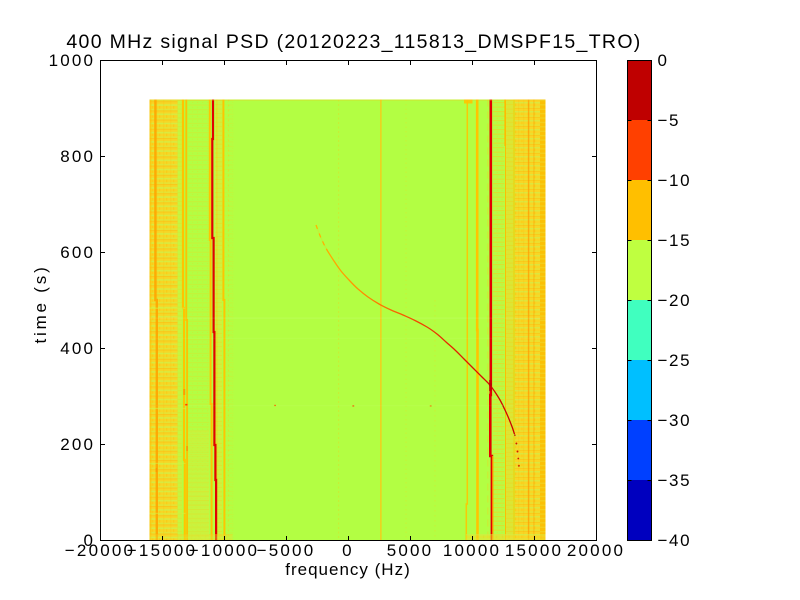  I want to click on svg-text: time (s), so click(40, 303).